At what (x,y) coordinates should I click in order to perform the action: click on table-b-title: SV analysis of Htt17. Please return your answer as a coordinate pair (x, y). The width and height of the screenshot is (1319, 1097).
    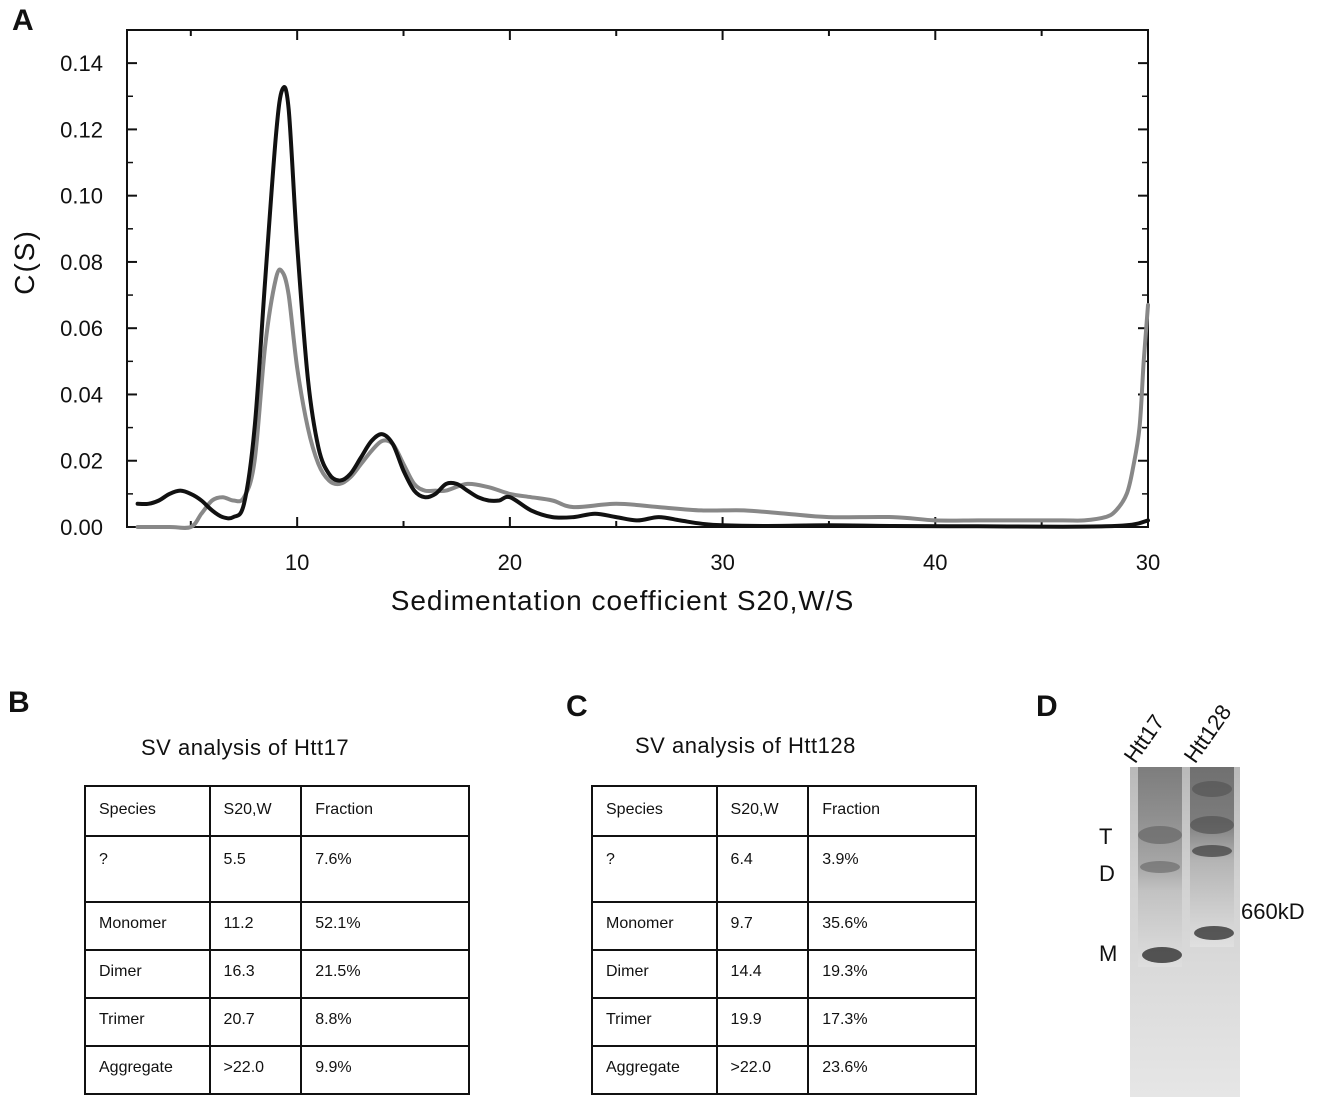
    Looking at the image, I should click on (245, 747).